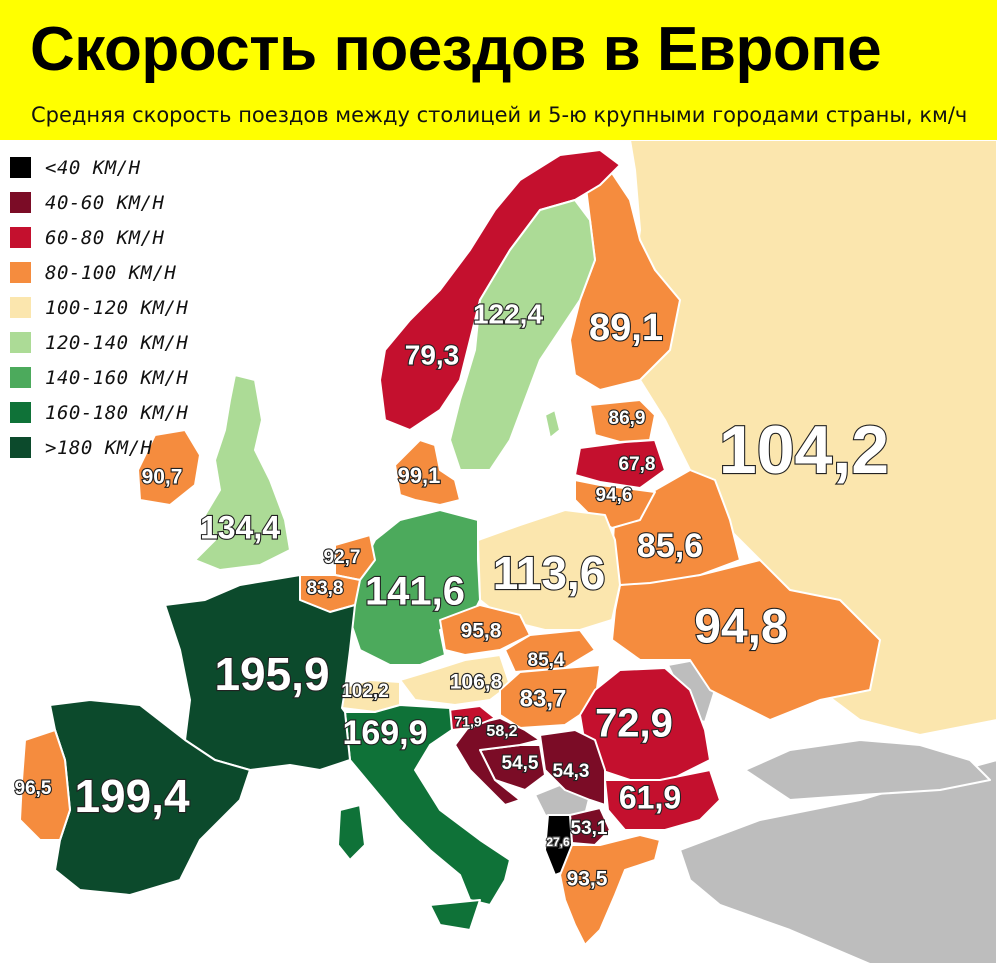 The image size is (997, 964). I want to click on label-spain: 199,4, so click(132, 796).